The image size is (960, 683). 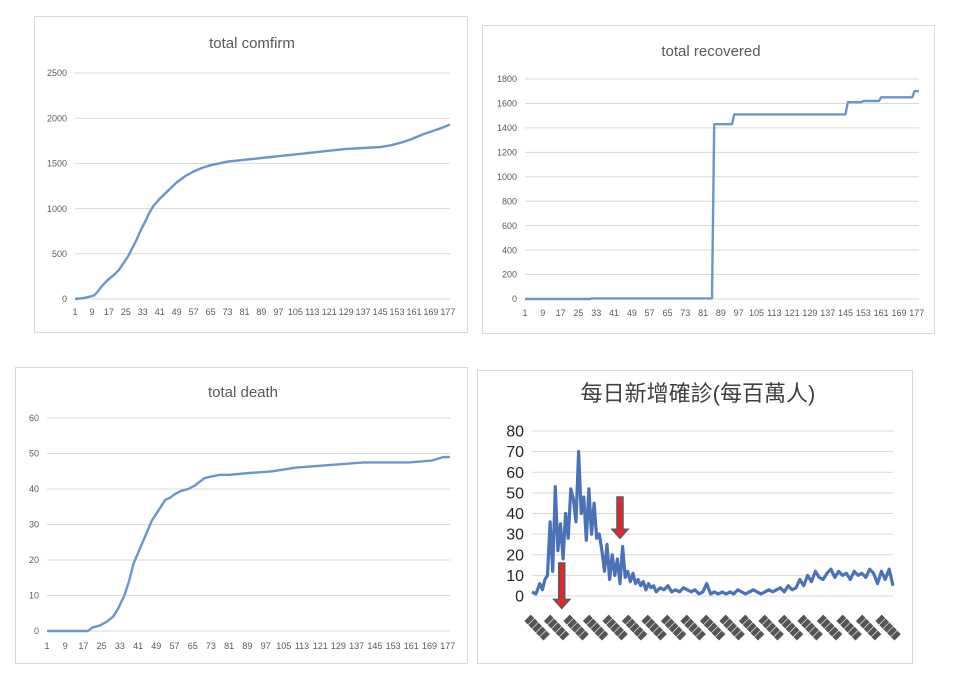 What do you see at coordinates (244, 312) in the screenshot?
I see `x-tick-label: 81` at bounding box center [244, 312].